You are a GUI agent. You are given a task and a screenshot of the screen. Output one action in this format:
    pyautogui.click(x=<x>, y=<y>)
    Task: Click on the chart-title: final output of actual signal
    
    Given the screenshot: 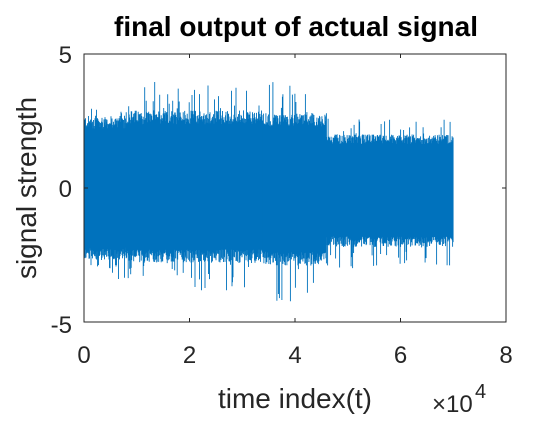 What is the action you would take?
    pyautogui.click(x=296, y=26)
    